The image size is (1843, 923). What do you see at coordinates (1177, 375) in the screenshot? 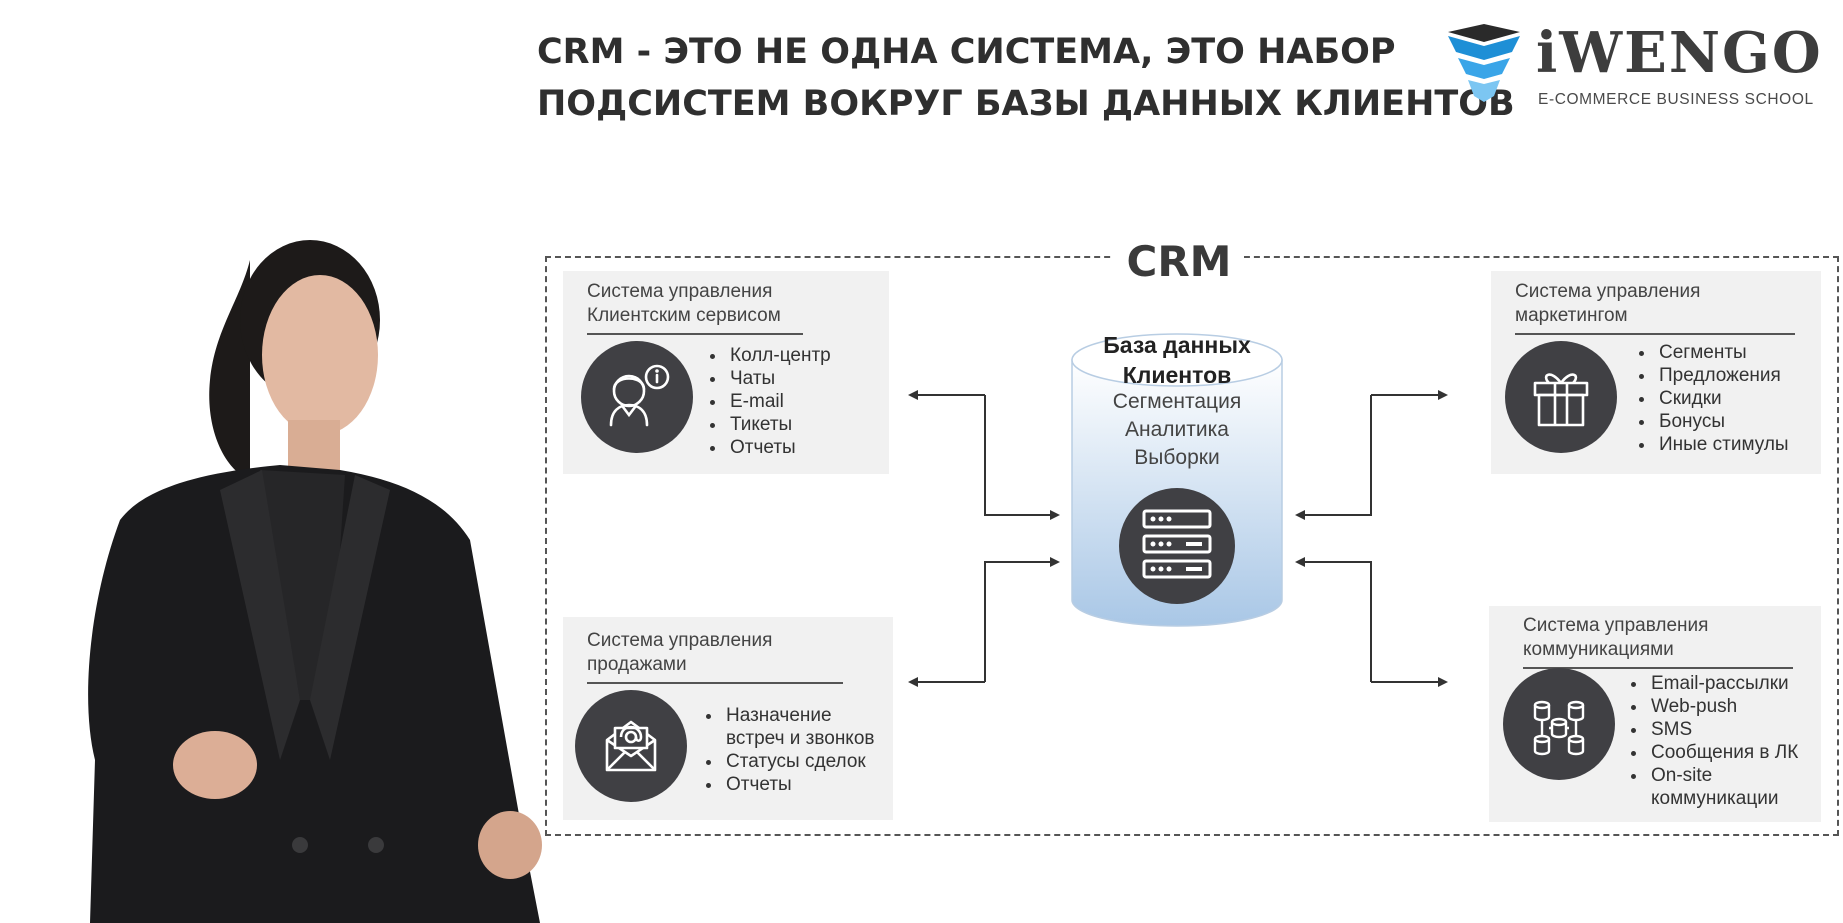
I see `database-title-line-2: Клиентов` at bounding box center [1177, 375].